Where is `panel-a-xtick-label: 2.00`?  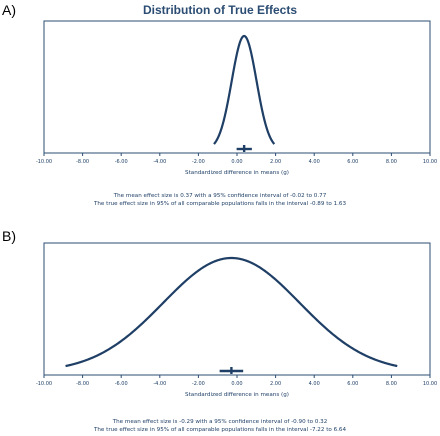
panel-a-xtick-label: 2.00 is located at coordinates (275, 162).